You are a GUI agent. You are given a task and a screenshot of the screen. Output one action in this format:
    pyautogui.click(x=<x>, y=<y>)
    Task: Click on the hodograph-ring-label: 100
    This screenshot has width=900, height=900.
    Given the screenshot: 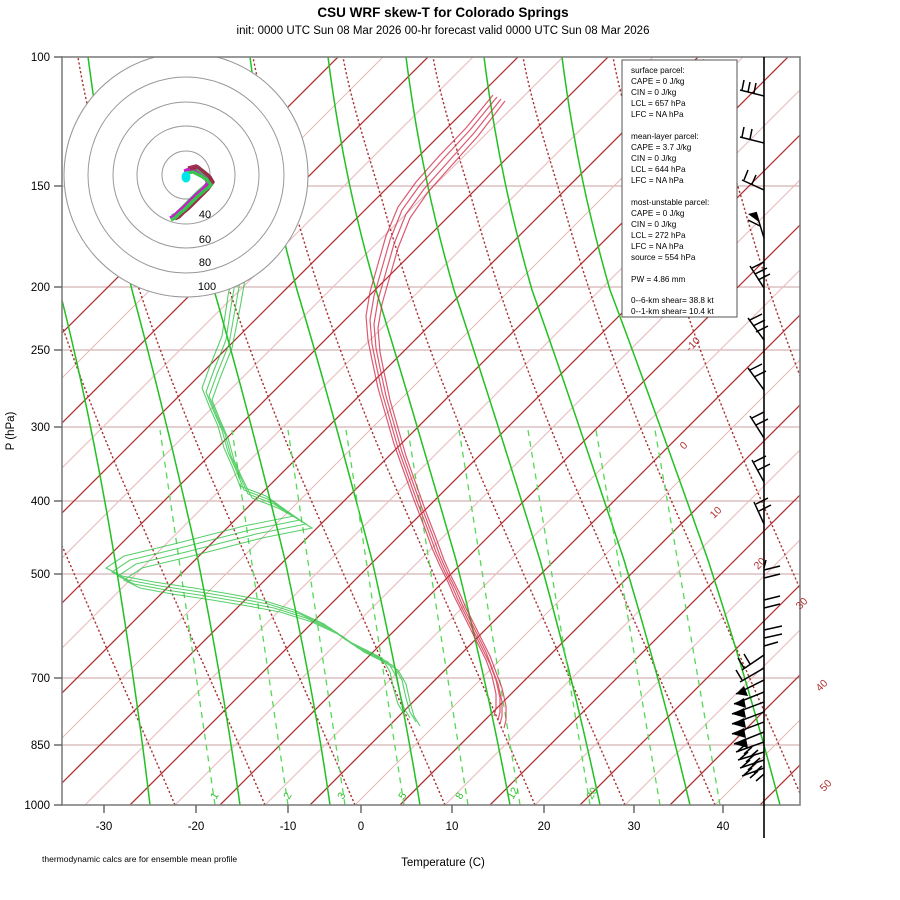 What is the action you would take?
    pyautogui.click(x=207, y=287)
    